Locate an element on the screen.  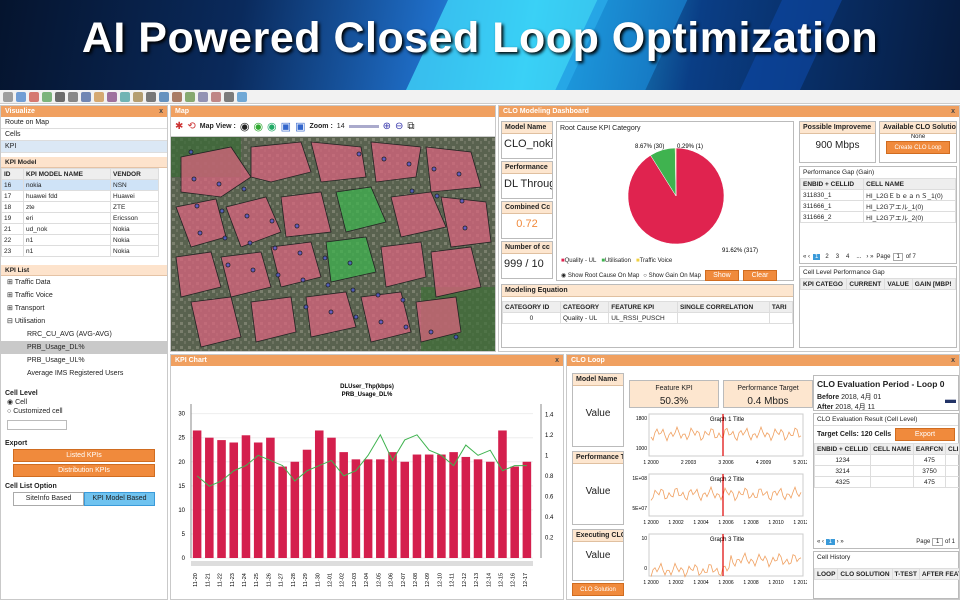
column-header: KPI CATEGO is located at coordinates (823, 284).